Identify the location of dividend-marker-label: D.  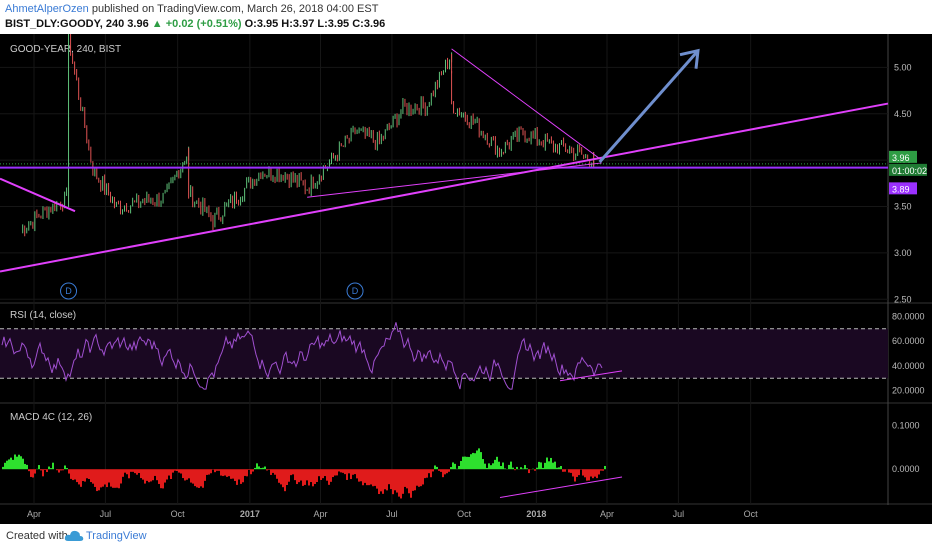
(68, 291).